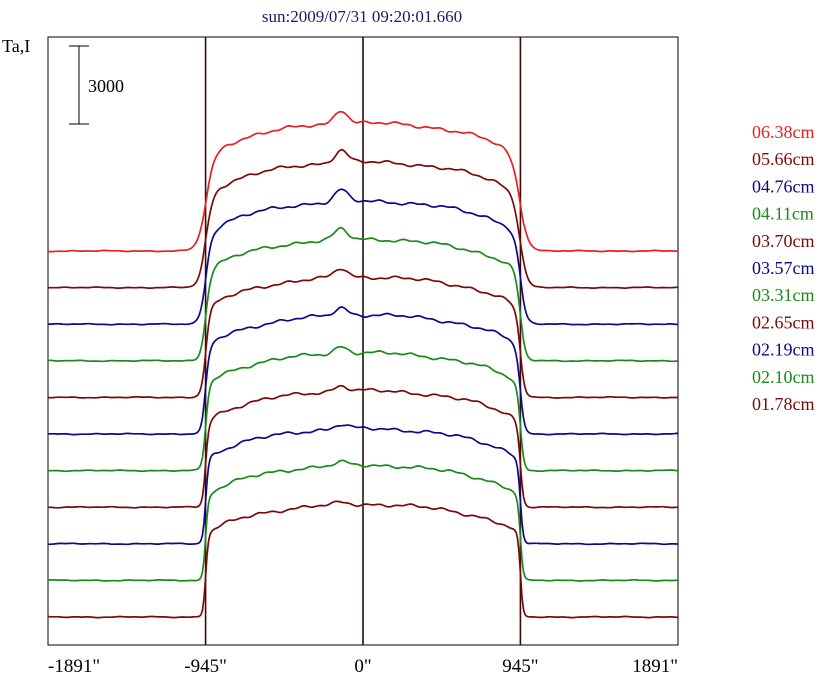 This screenshot has height=681, width=830. I want to click on x-tick-label-2: 0", so click(362, 666).